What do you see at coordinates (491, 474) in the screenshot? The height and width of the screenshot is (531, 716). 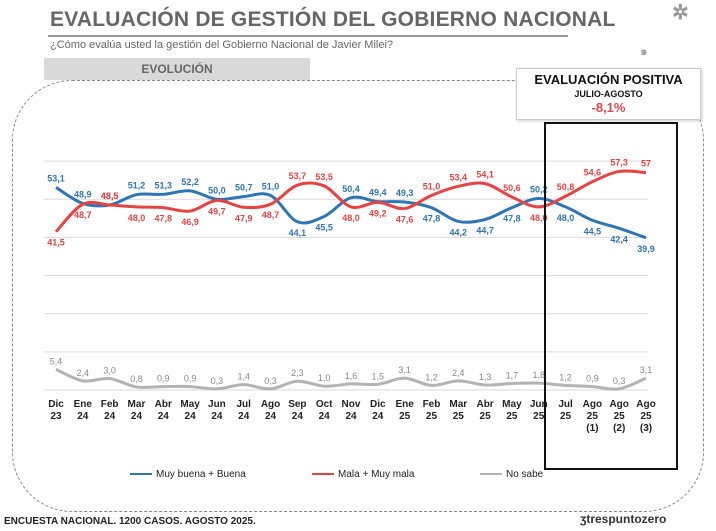 I see `legend-swatch-nosabe` at bounding box center [491, 474].